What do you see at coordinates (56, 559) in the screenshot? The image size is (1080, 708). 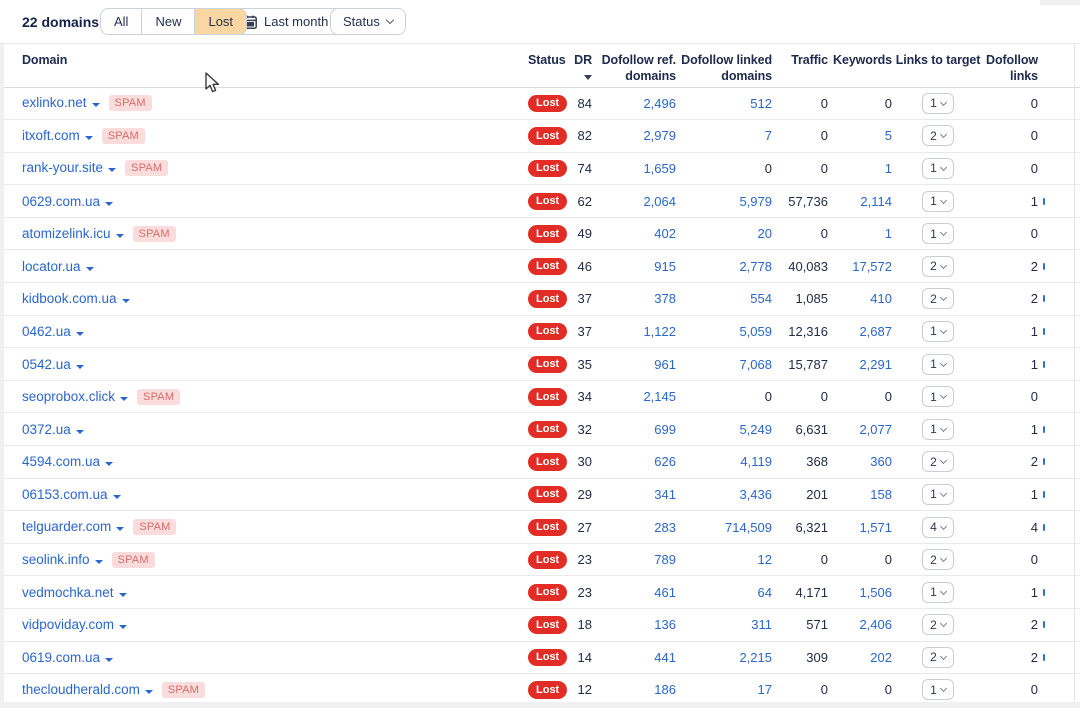 I see `domain-link: seolink.info` at bounding box center [56, 559].